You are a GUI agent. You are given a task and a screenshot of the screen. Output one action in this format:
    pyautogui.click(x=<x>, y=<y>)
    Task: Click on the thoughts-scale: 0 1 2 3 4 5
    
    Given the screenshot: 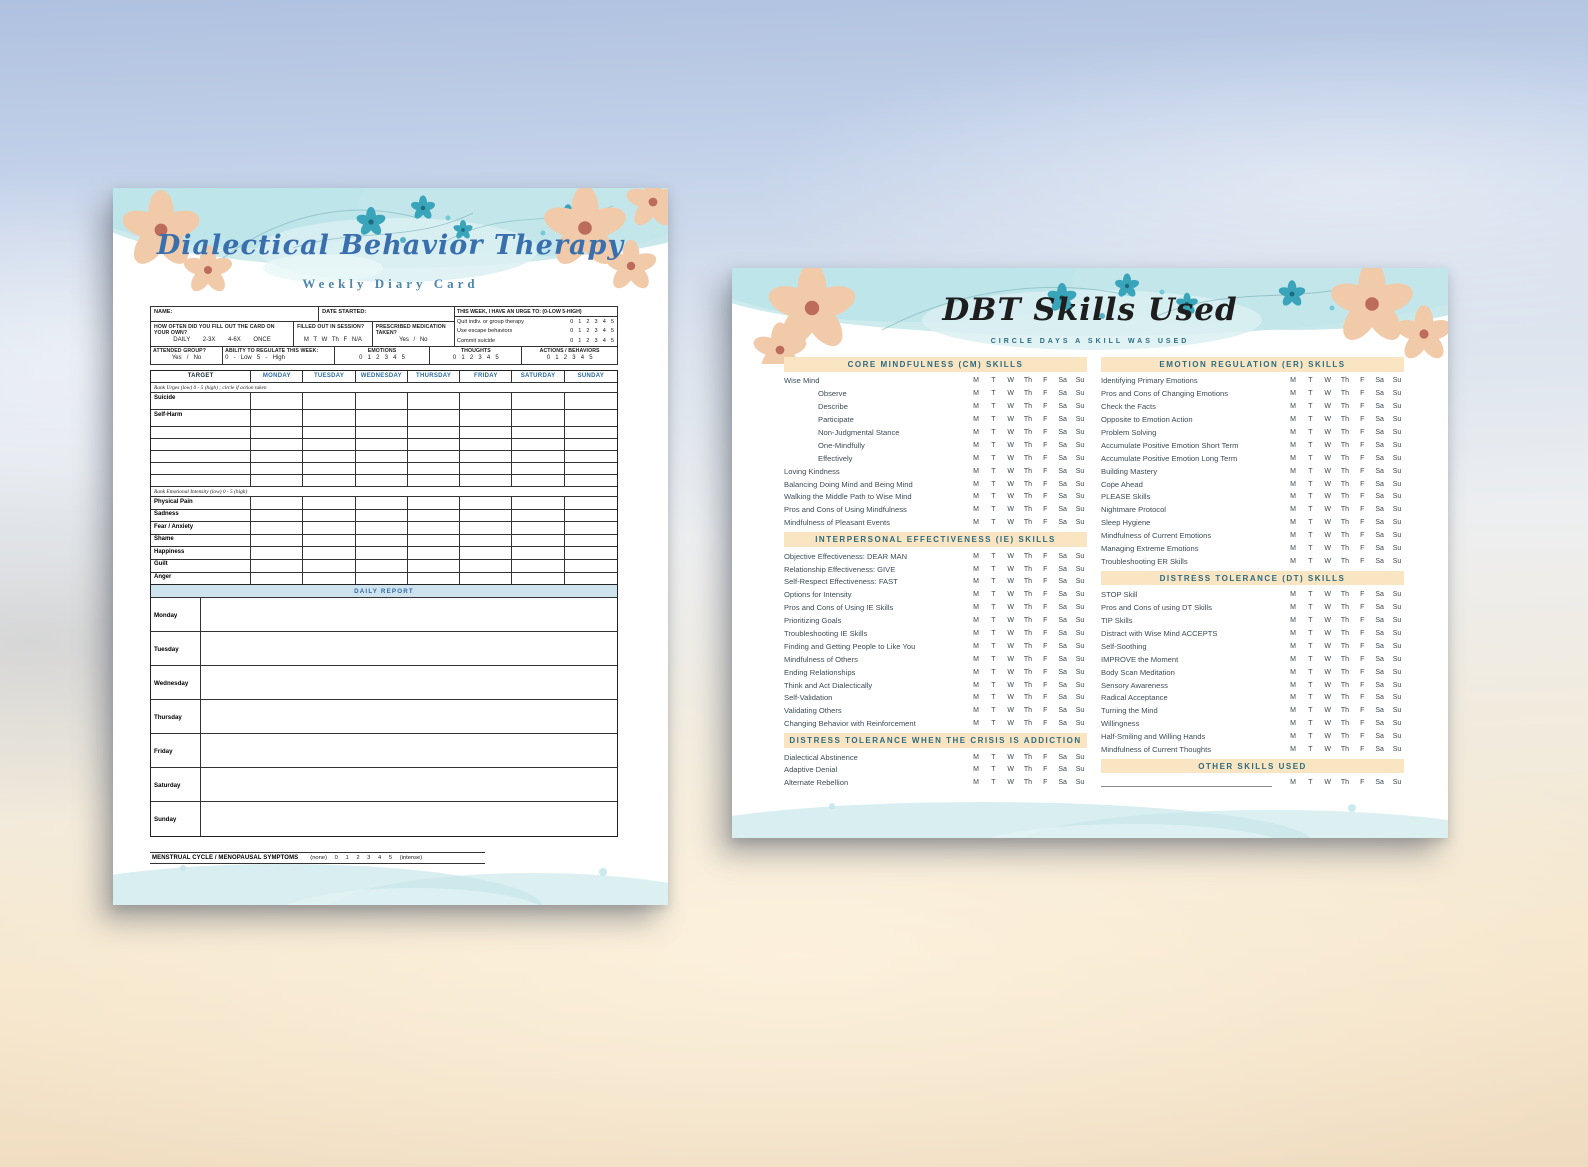 What is the action you would take?
    pyautogui.click(x=475, y=358)
    